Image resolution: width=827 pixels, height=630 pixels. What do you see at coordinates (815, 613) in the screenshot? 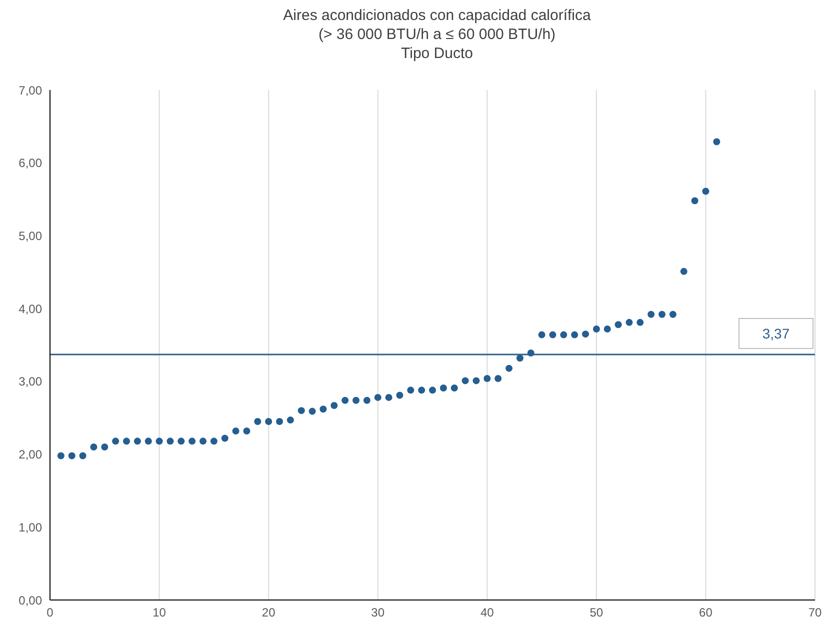
I see `x-tick-label: 70` at bounding box center [815, 613].